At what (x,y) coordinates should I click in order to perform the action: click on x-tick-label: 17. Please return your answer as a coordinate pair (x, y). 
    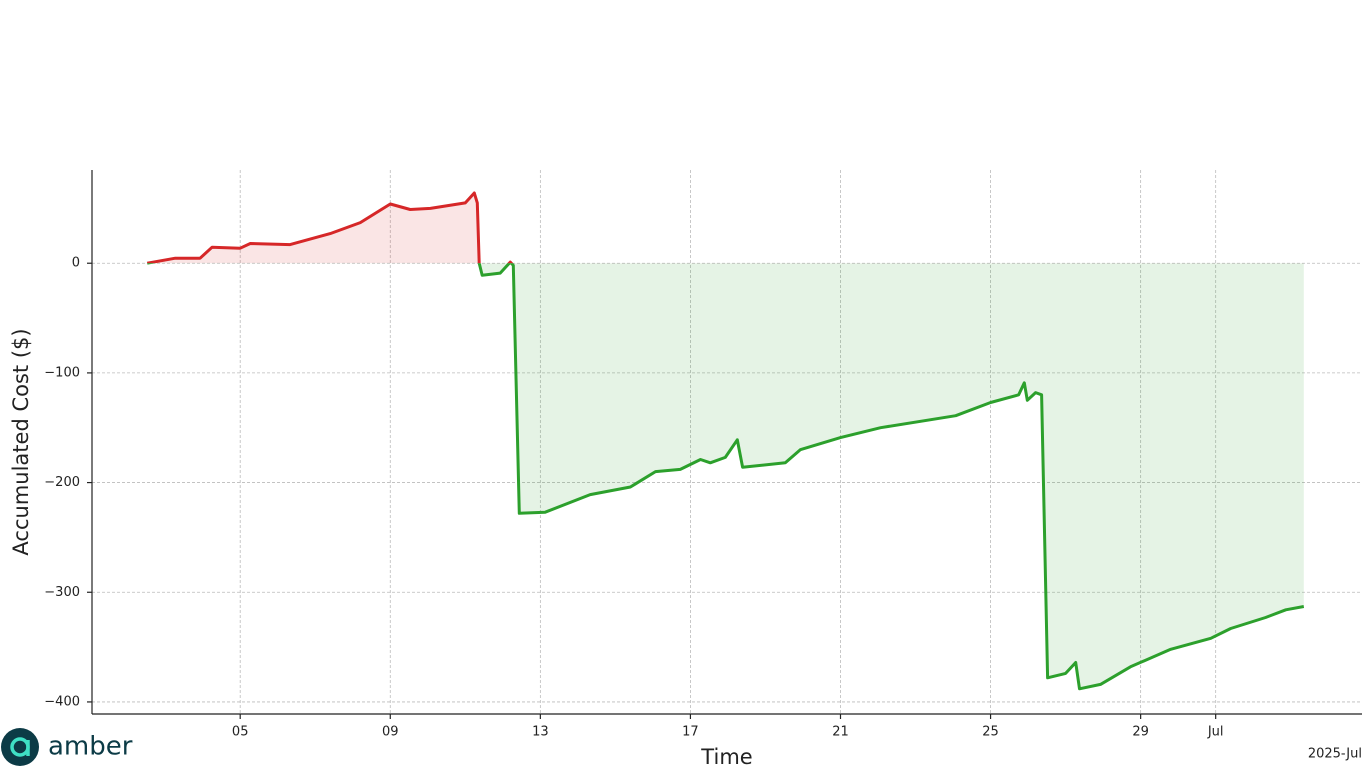
    Looking at the image, I should click on (690, 732).